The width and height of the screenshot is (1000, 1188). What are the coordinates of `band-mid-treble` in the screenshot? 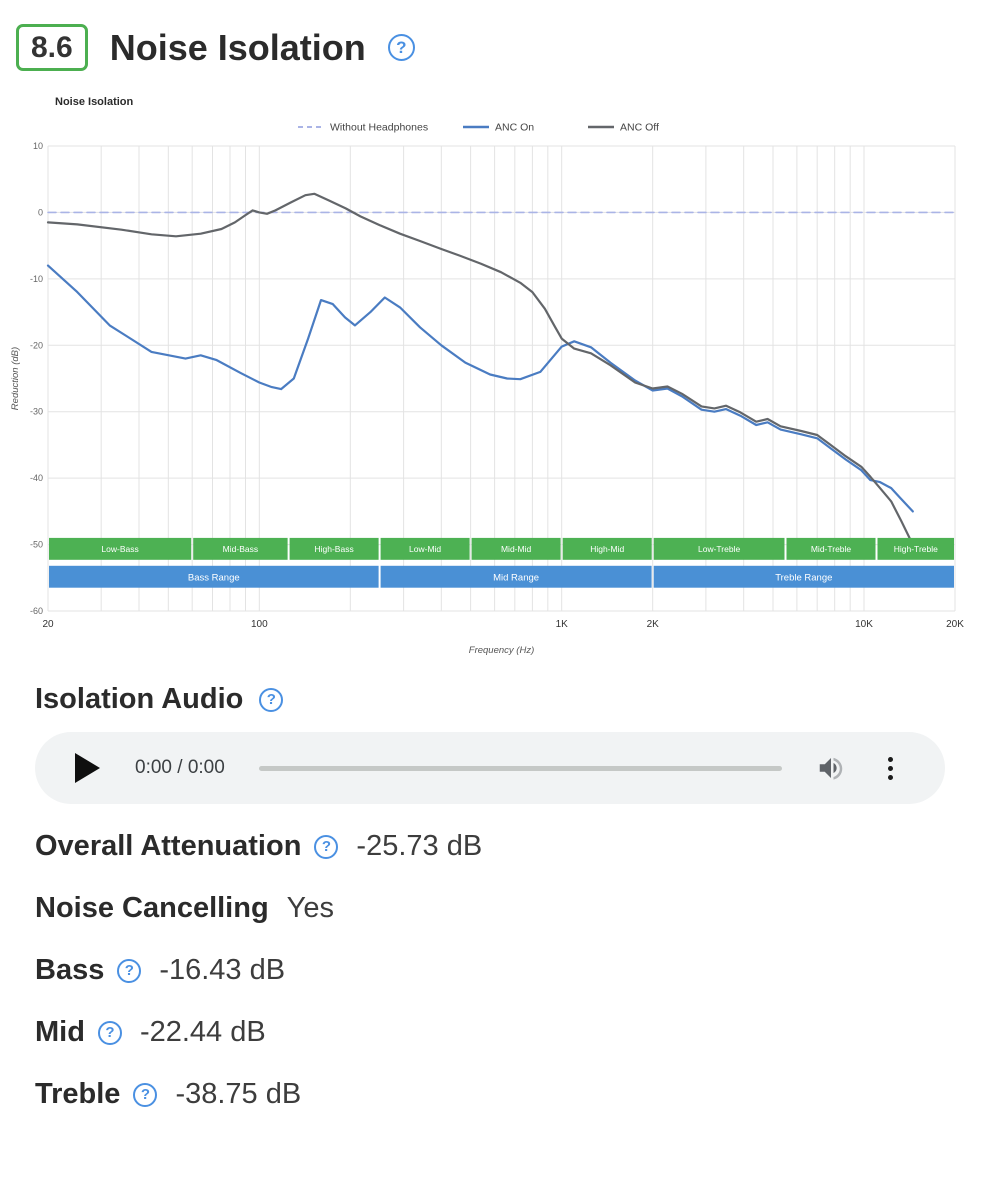 It's located at (831, 548).